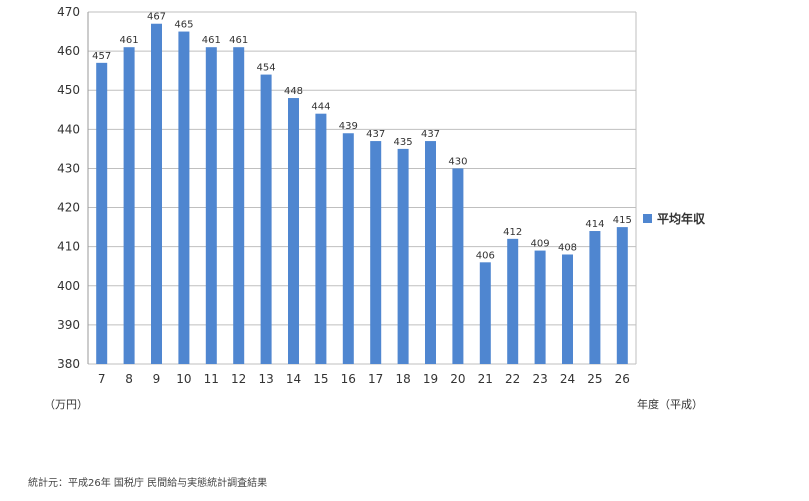 The height and width of the screenshot is (501, 809). I want to click on x-tick-label: 21, so click(485, 379).